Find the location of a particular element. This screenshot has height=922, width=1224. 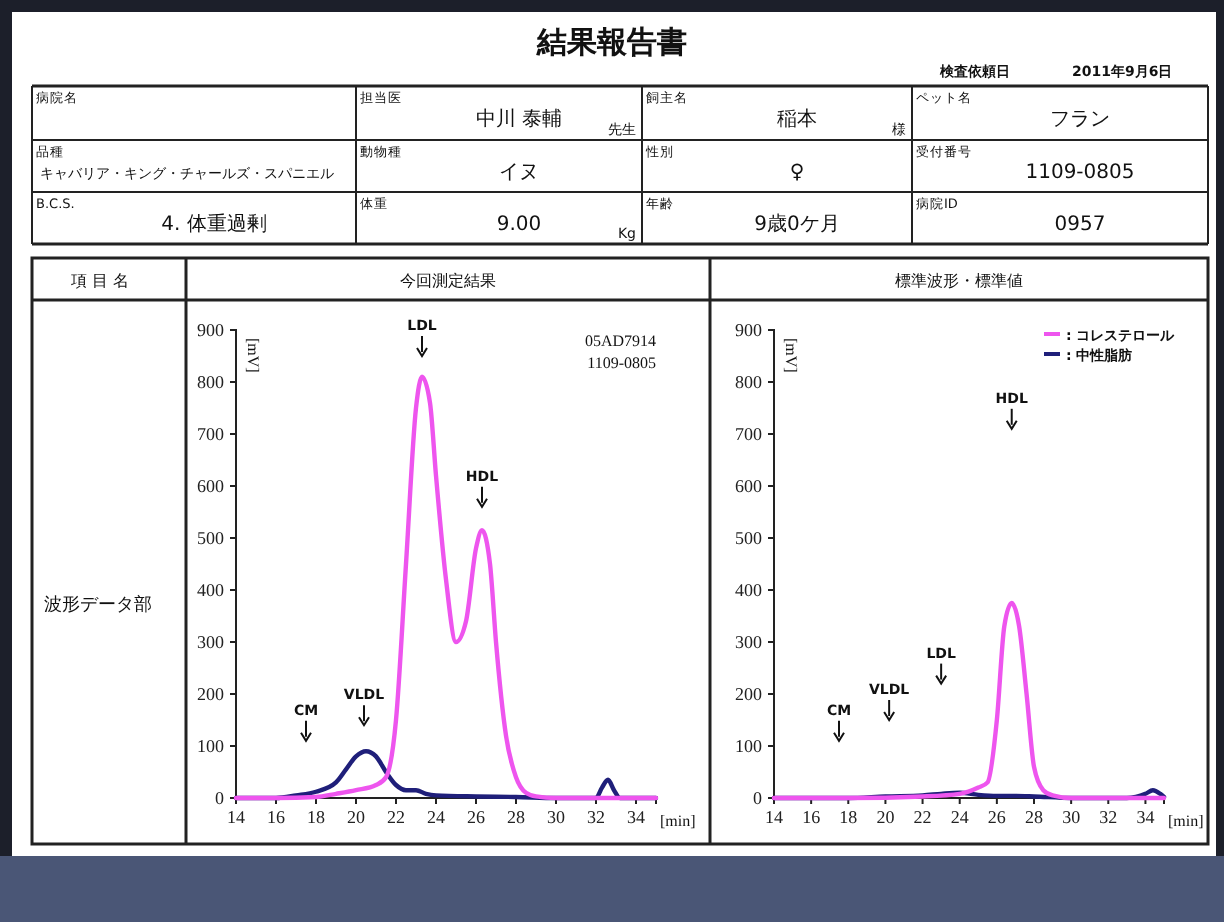

text: 9歳0ケ月 is located at coordinates (797, 224).